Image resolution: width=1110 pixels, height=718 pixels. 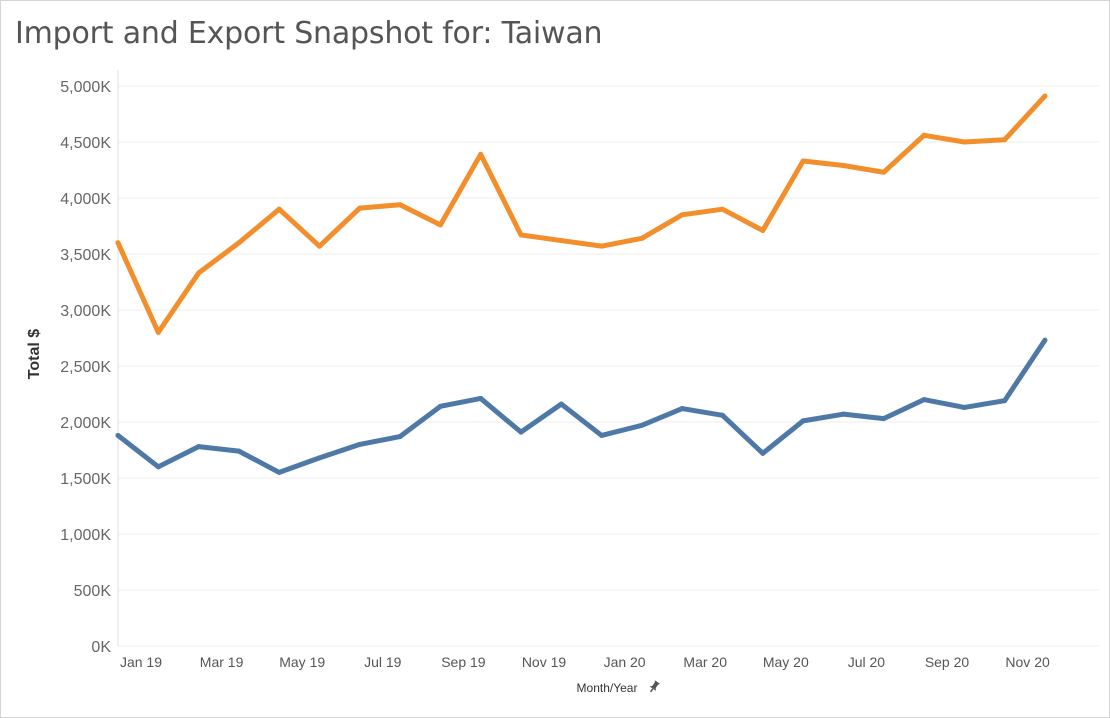 I want to click on y-tick-label: 4,000K, so click(x=85, y=199).